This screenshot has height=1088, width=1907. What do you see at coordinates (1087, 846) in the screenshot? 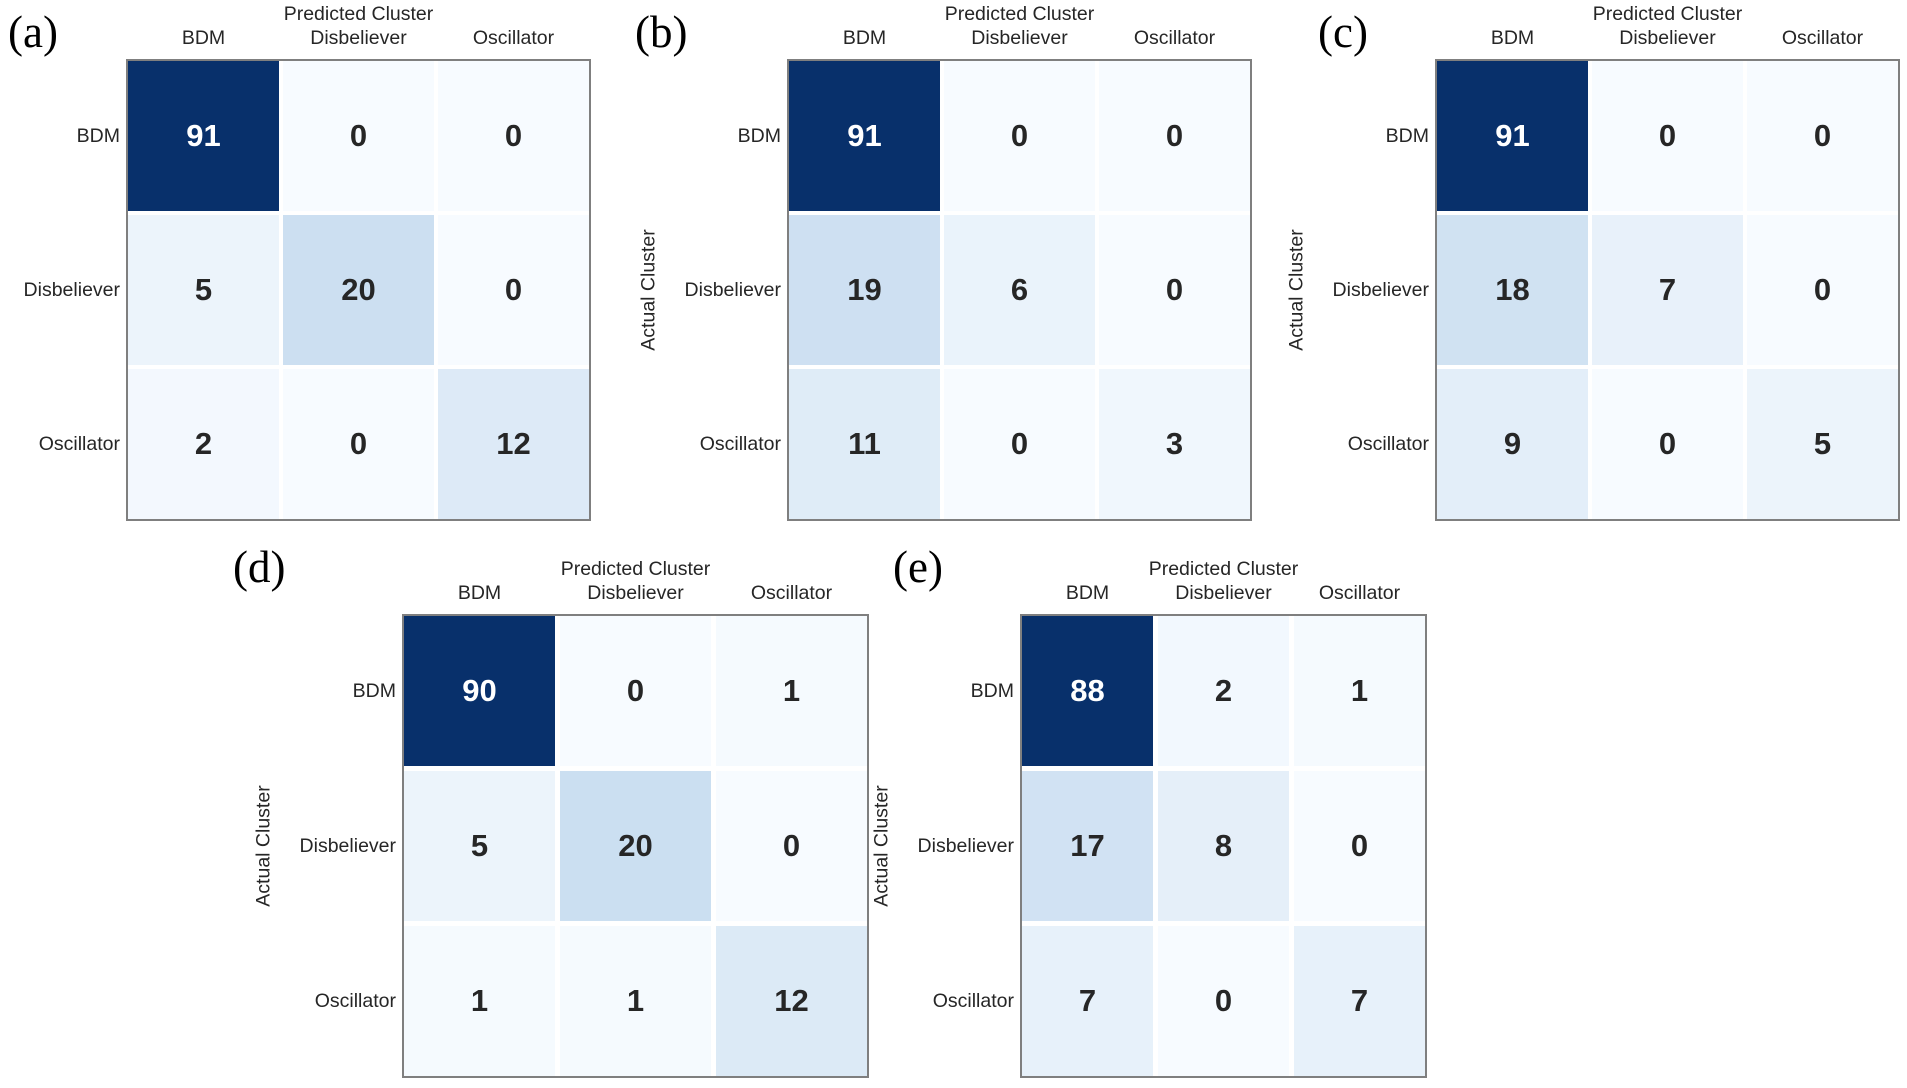
I see `matrix-cell: 17` at bounding box center [1087, 846].